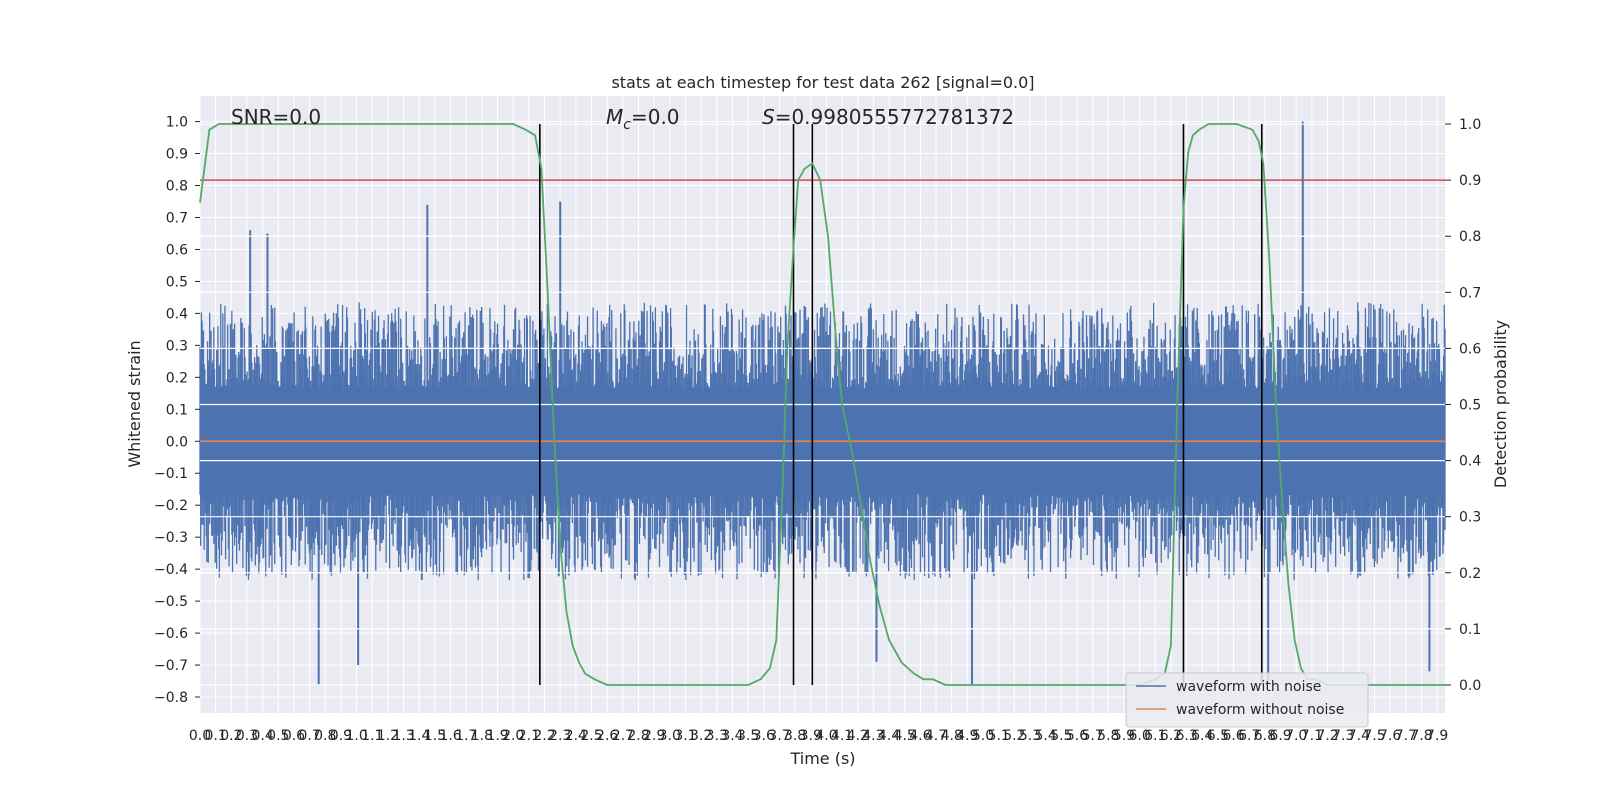  Describe the element at coordinates (1247, 700) in the screenshot. I see `legend-box` at that location.